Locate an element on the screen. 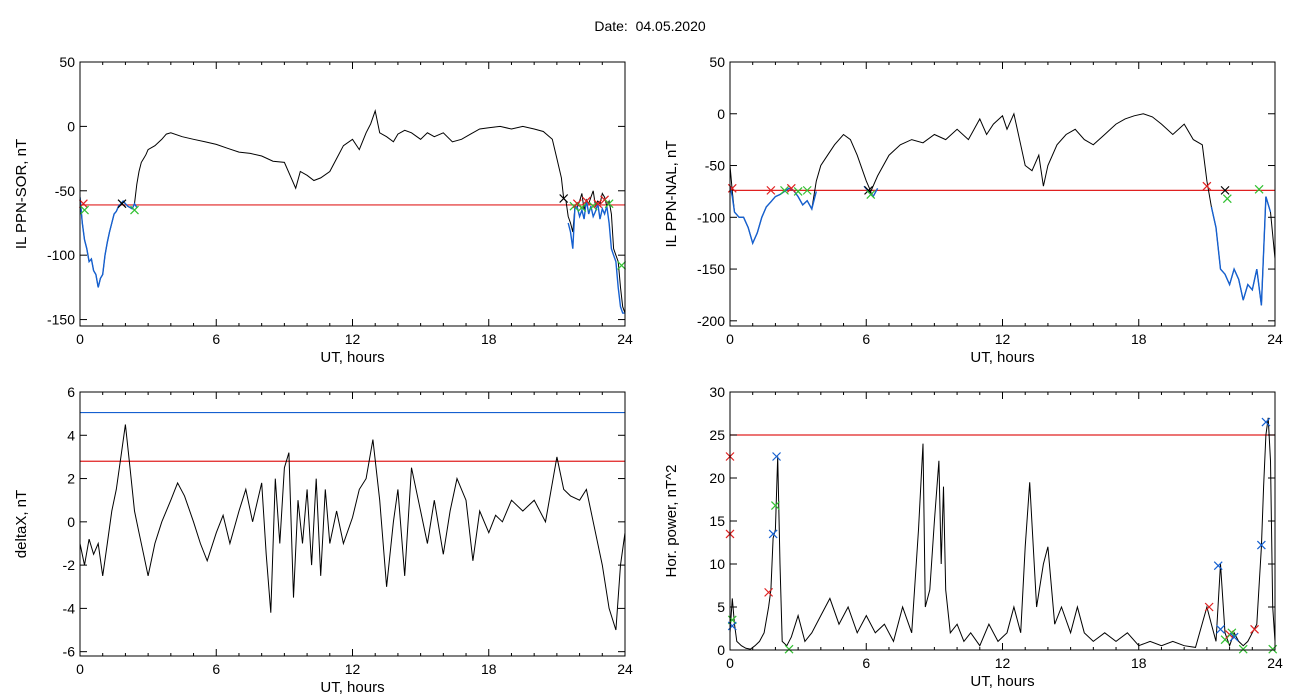 This screenshot has width=1300, height=700. y-tick-label: -6 is located at coordinates (69, 652).